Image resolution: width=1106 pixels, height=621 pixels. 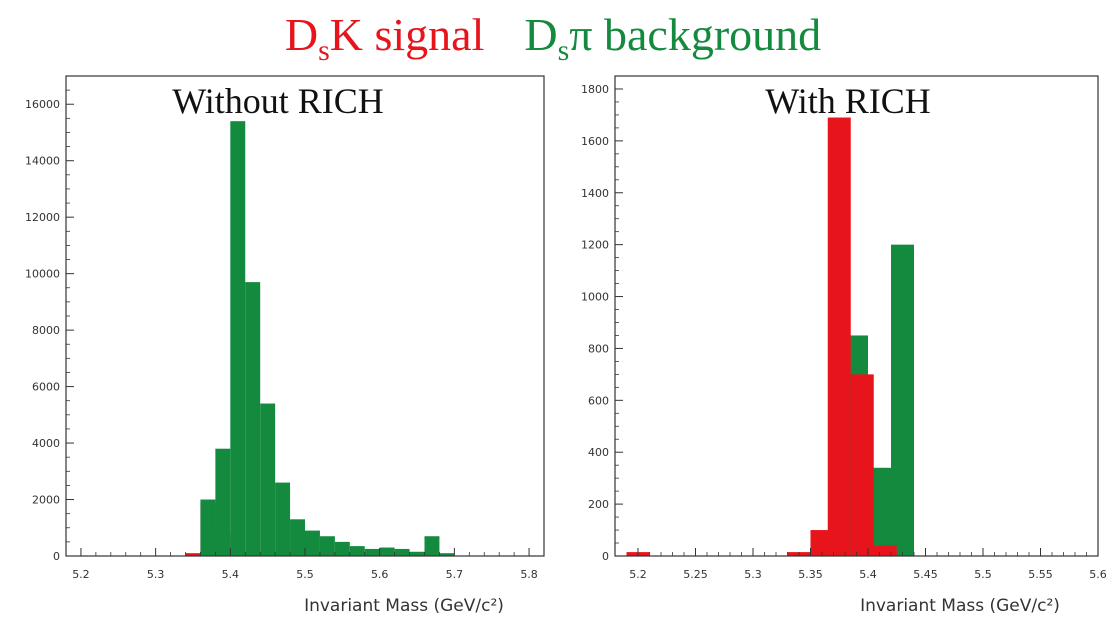 What do you see at coordinates (42, 217) in the screenshot?
I see `y-tick-label: 12000` at bounding box center [42, 217].